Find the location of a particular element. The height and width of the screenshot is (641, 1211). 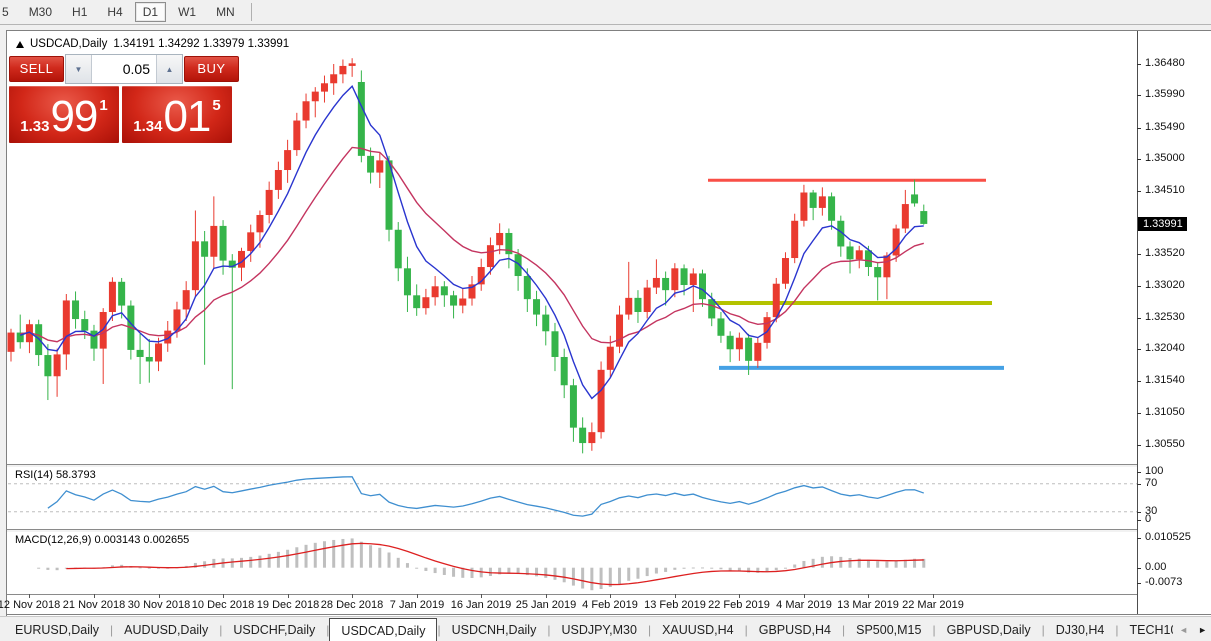

buy-button: BUY is located at coordinates (211, 69).